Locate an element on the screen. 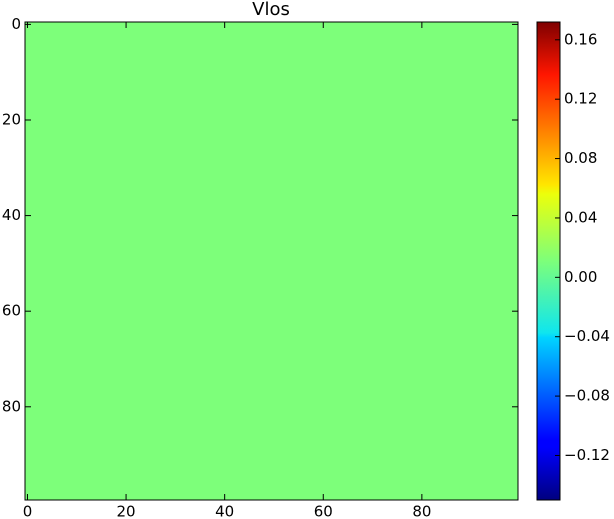  colorbar-tick-label: 0.08 is located at coordinates (580, 158).